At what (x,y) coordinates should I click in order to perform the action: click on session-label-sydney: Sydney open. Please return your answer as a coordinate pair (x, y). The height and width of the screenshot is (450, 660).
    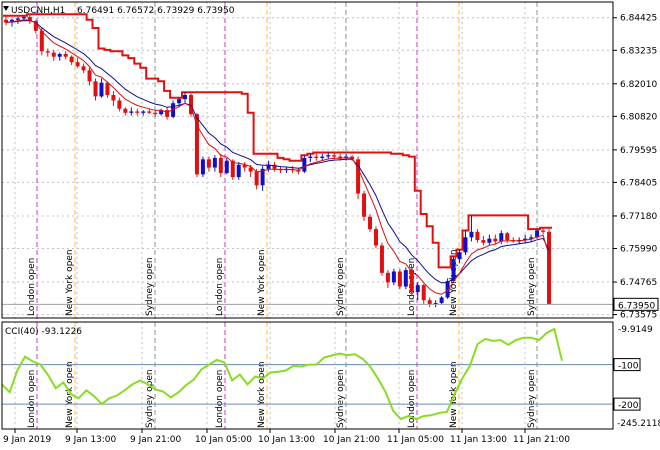
    Looking at the image, I should click on (532, 286).